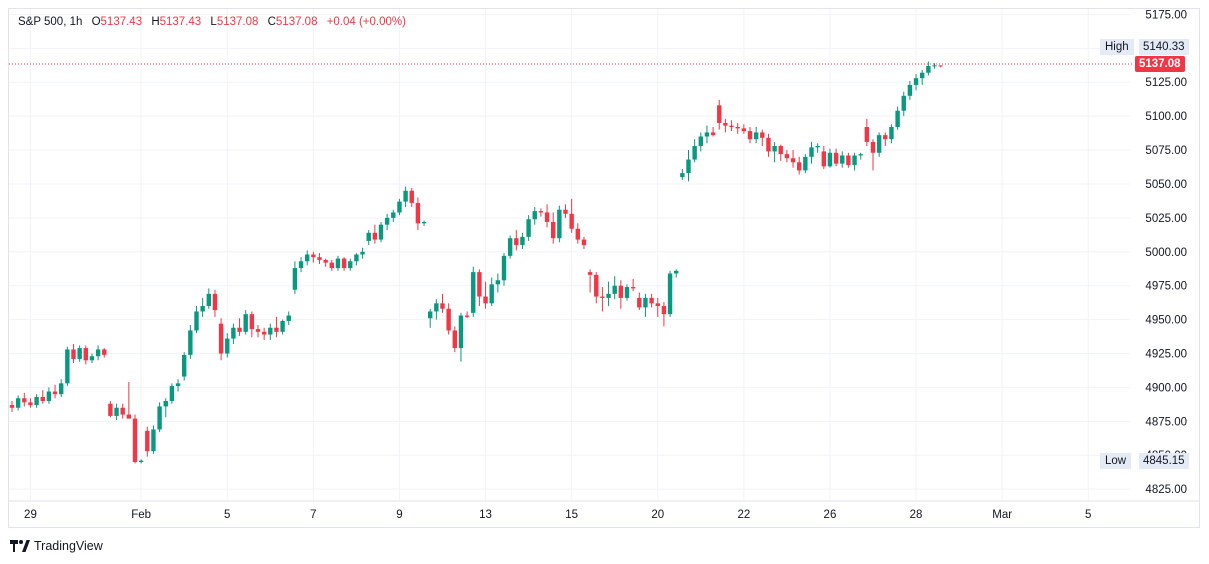 The image size is (1209, 564). What do you see at coordinates (1166, 422) in the screenshot?
I see `y-tick-label: 4875.00` at bounding box center [1166, 422].